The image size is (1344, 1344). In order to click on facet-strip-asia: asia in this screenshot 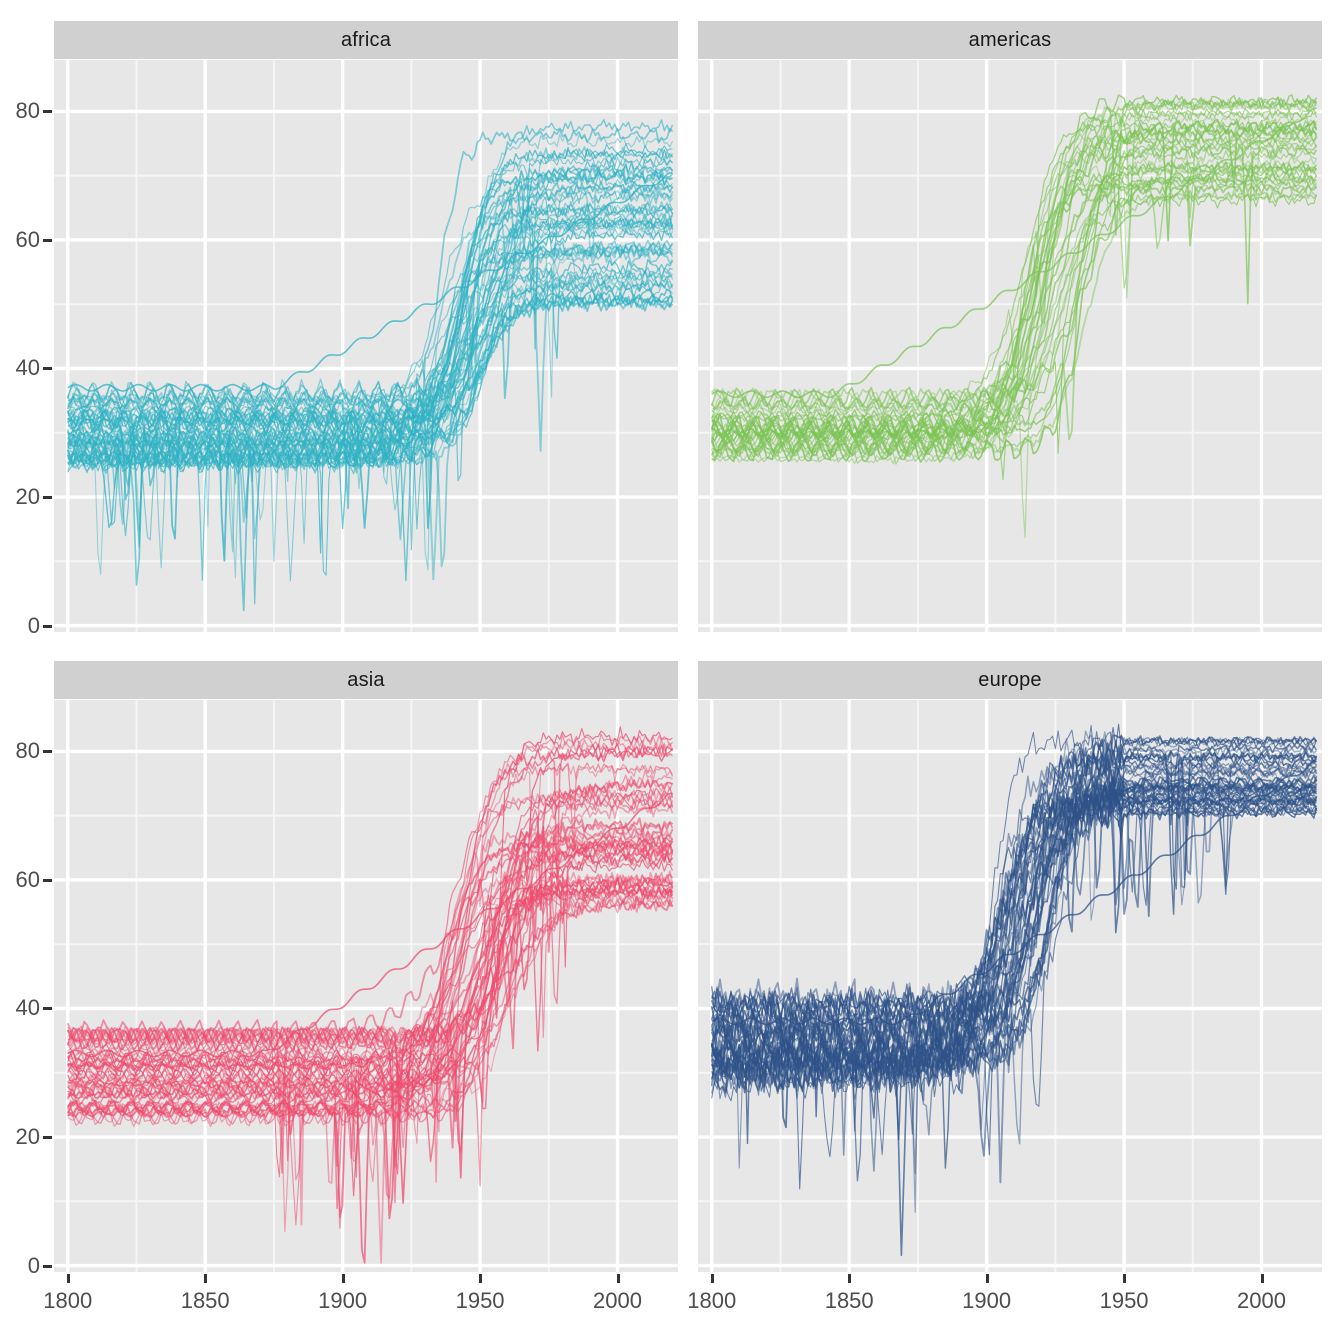, I will do `click(366, 680)`.